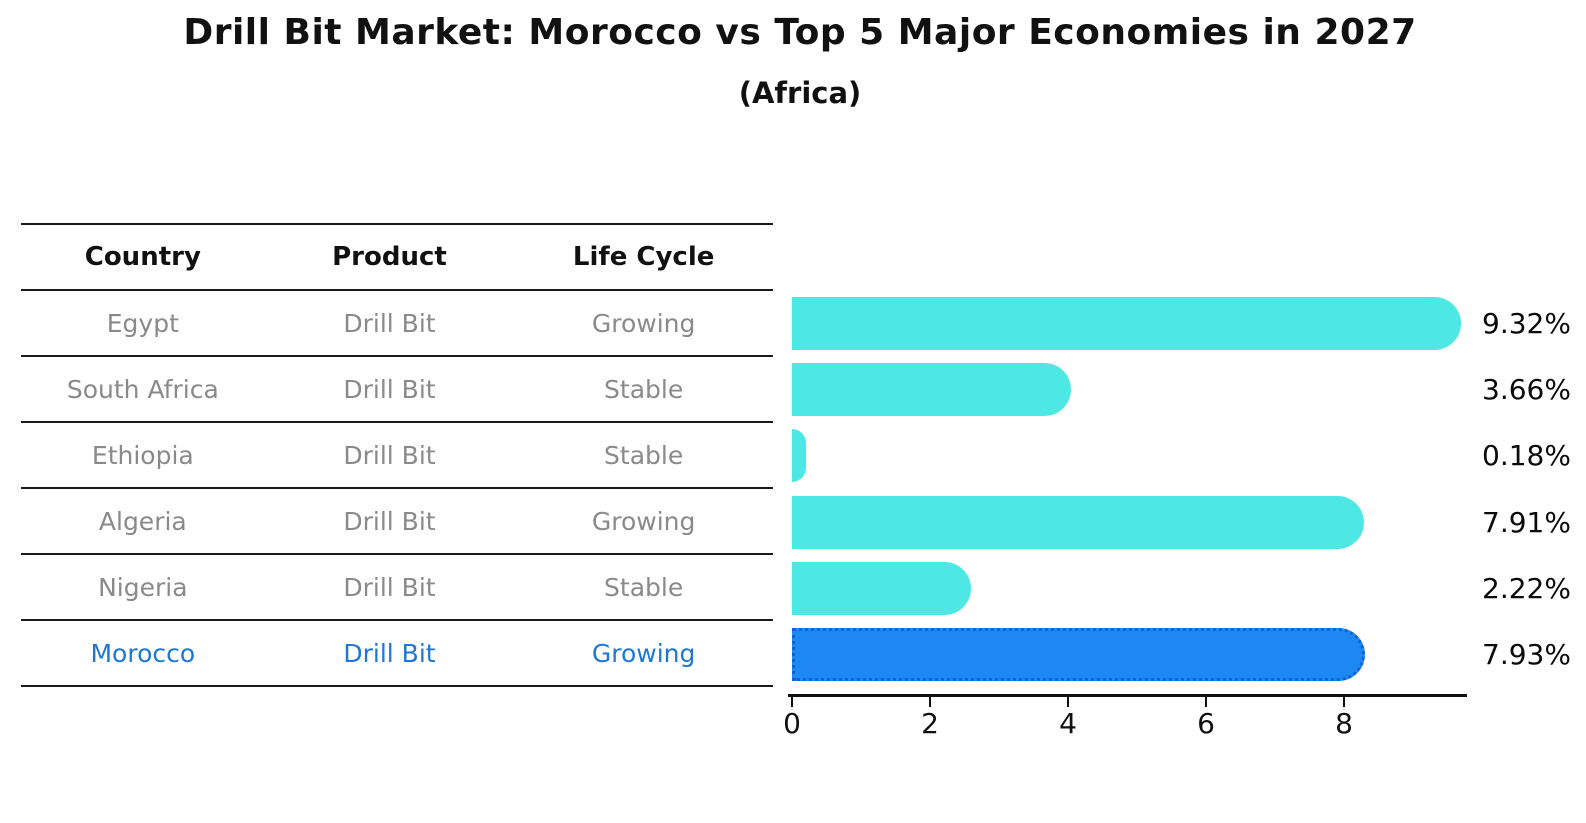  I want to click on bar-ethiopia, so click(799, 456).